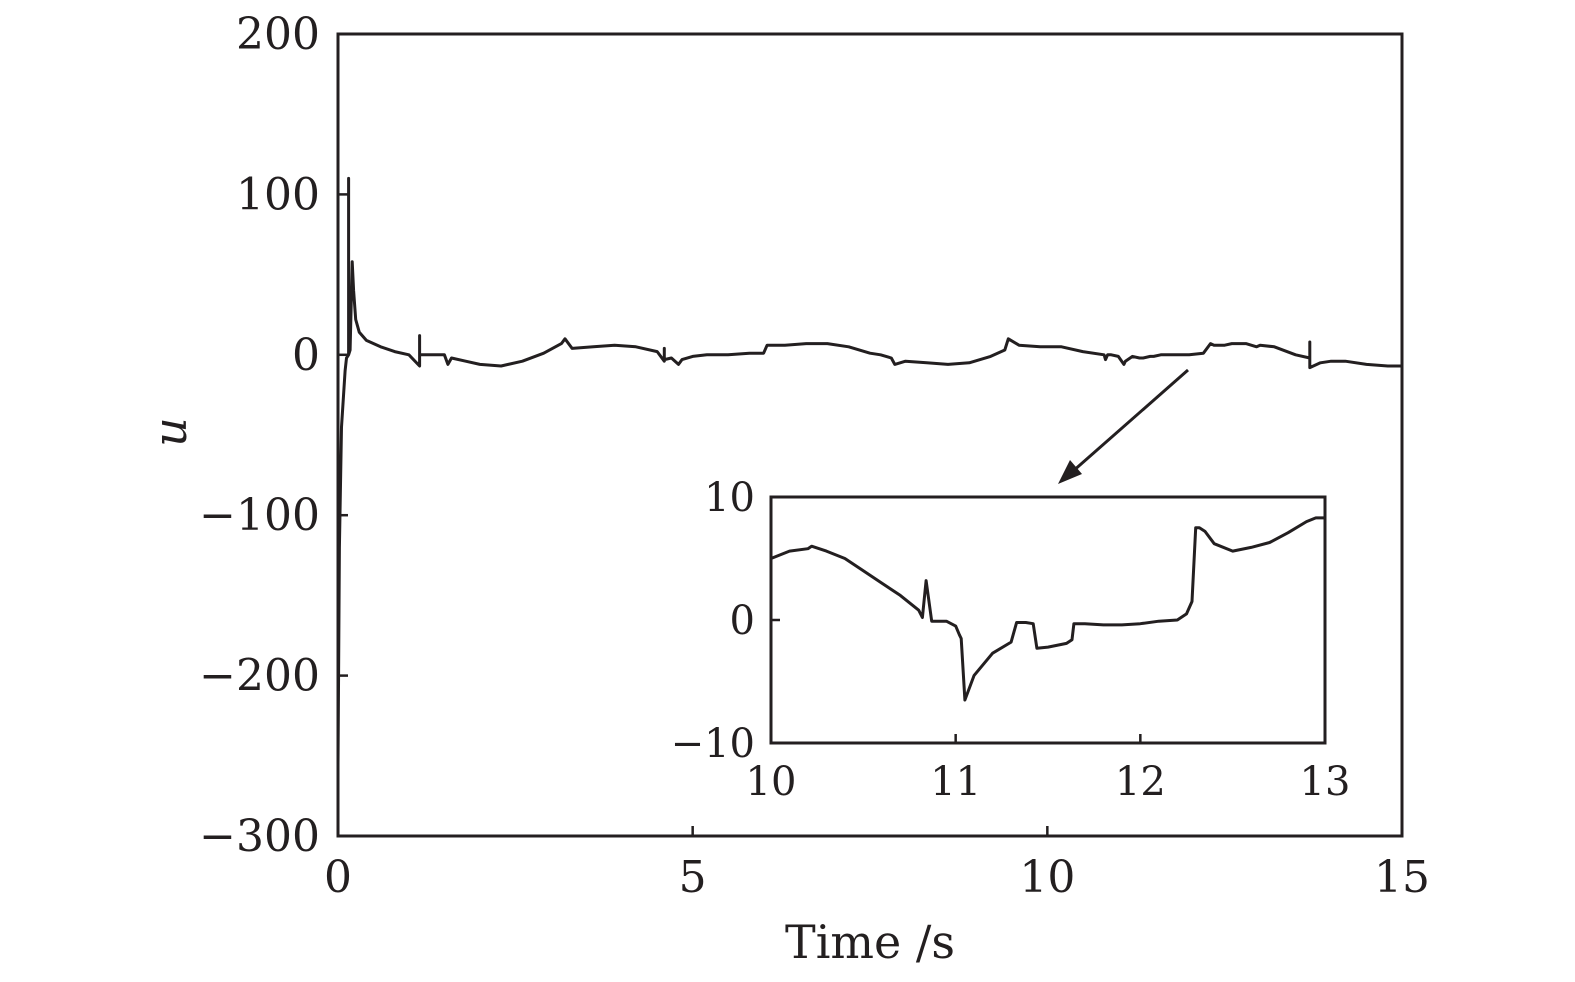  I want to click on main-x-tick-label: 10, so click(1047, 877).